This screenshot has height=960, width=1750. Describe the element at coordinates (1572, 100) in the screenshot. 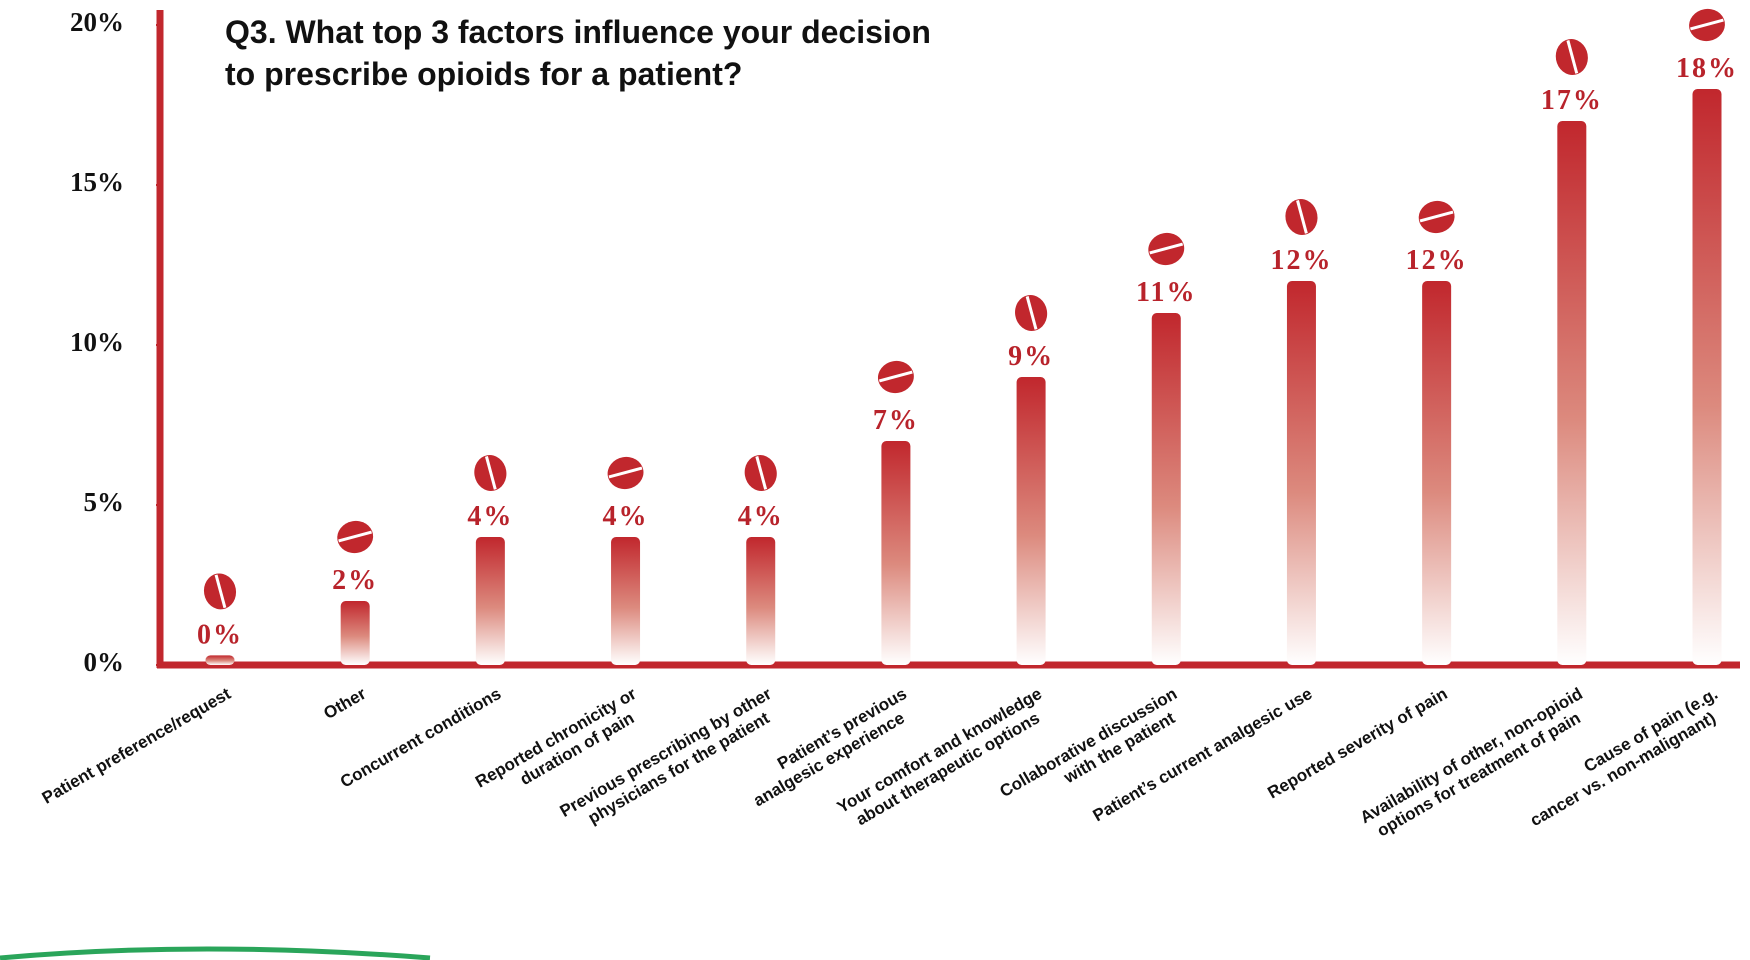

I see `value-label: 17%` at that location.